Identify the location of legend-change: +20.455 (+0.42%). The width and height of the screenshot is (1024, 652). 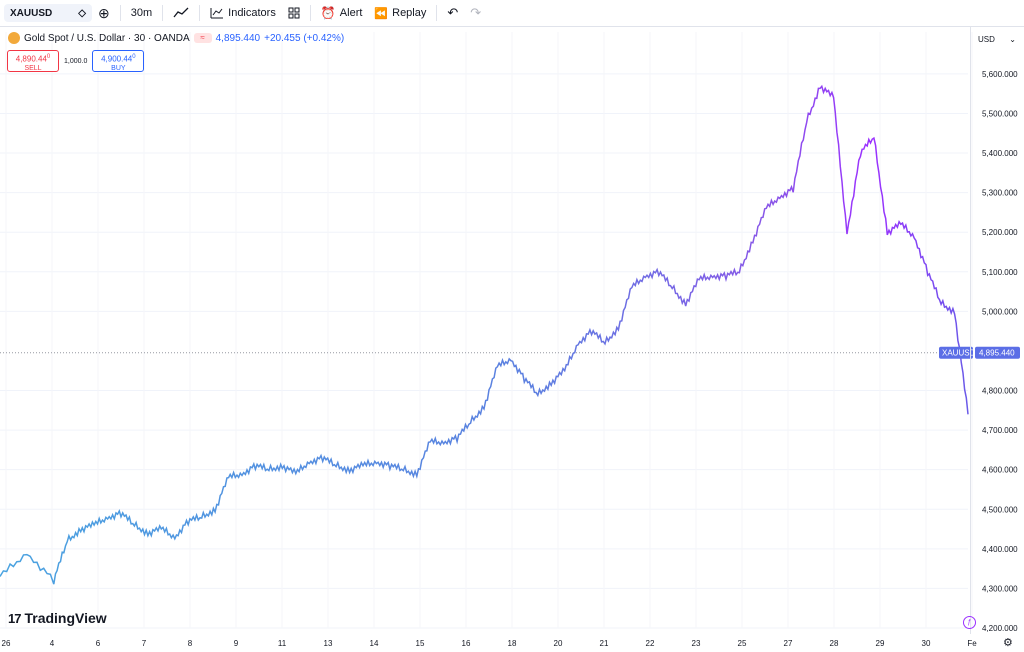
(304, 38).